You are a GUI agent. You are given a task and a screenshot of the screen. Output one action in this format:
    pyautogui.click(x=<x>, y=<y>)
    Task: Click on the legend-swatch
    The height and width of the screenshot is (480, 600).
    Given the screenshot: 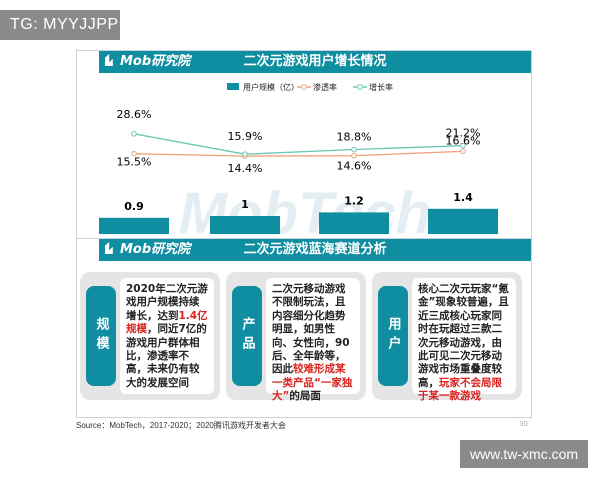 What is the action you would take?
    pyautogui.click(x=233, y=86)
    